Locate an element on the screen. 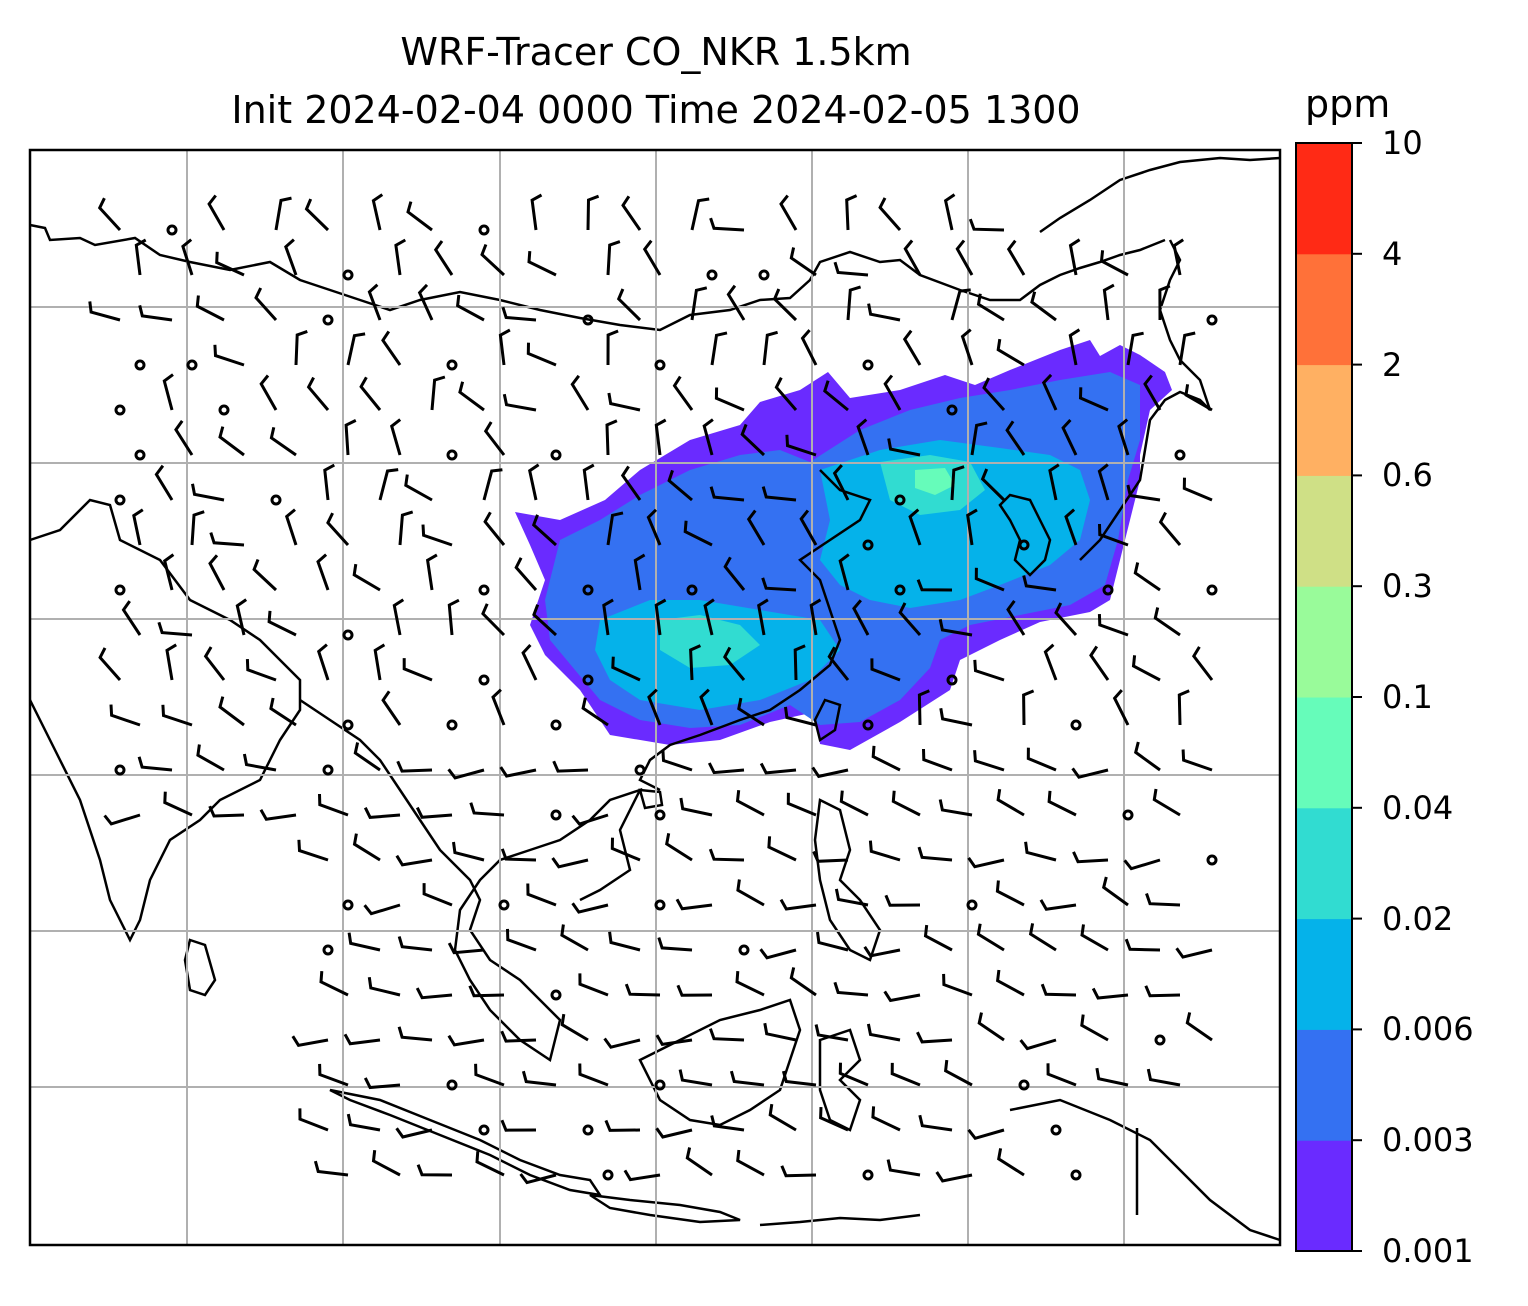 The height and width of the screenshot is (1306, 1528). map-title-line1: WRF-Tracer CO_NKR 1.5km is located at coordinates (656, 52).